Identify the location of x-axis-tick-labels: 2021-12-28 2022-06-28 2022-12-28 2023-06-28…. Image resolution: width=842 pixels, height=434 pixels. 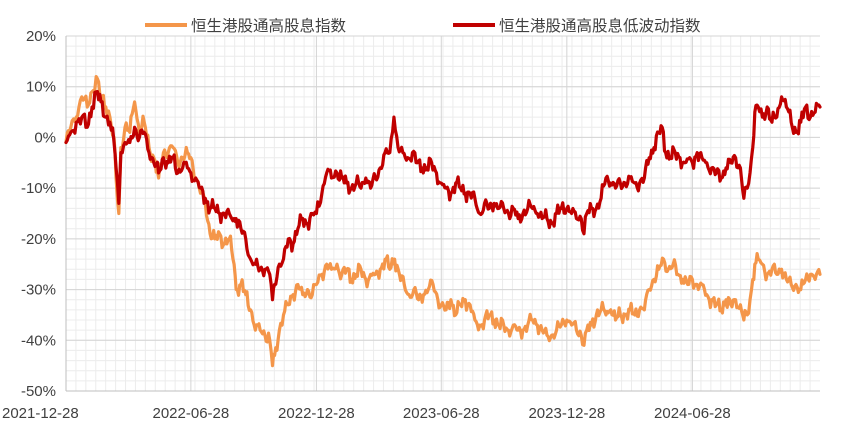
(366, 413).